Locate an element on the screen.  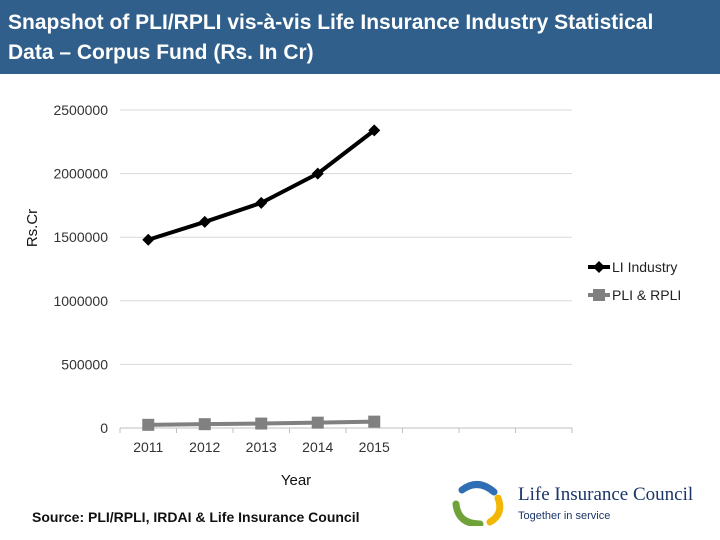
series-li-industry is located at coordinates (261, 185).